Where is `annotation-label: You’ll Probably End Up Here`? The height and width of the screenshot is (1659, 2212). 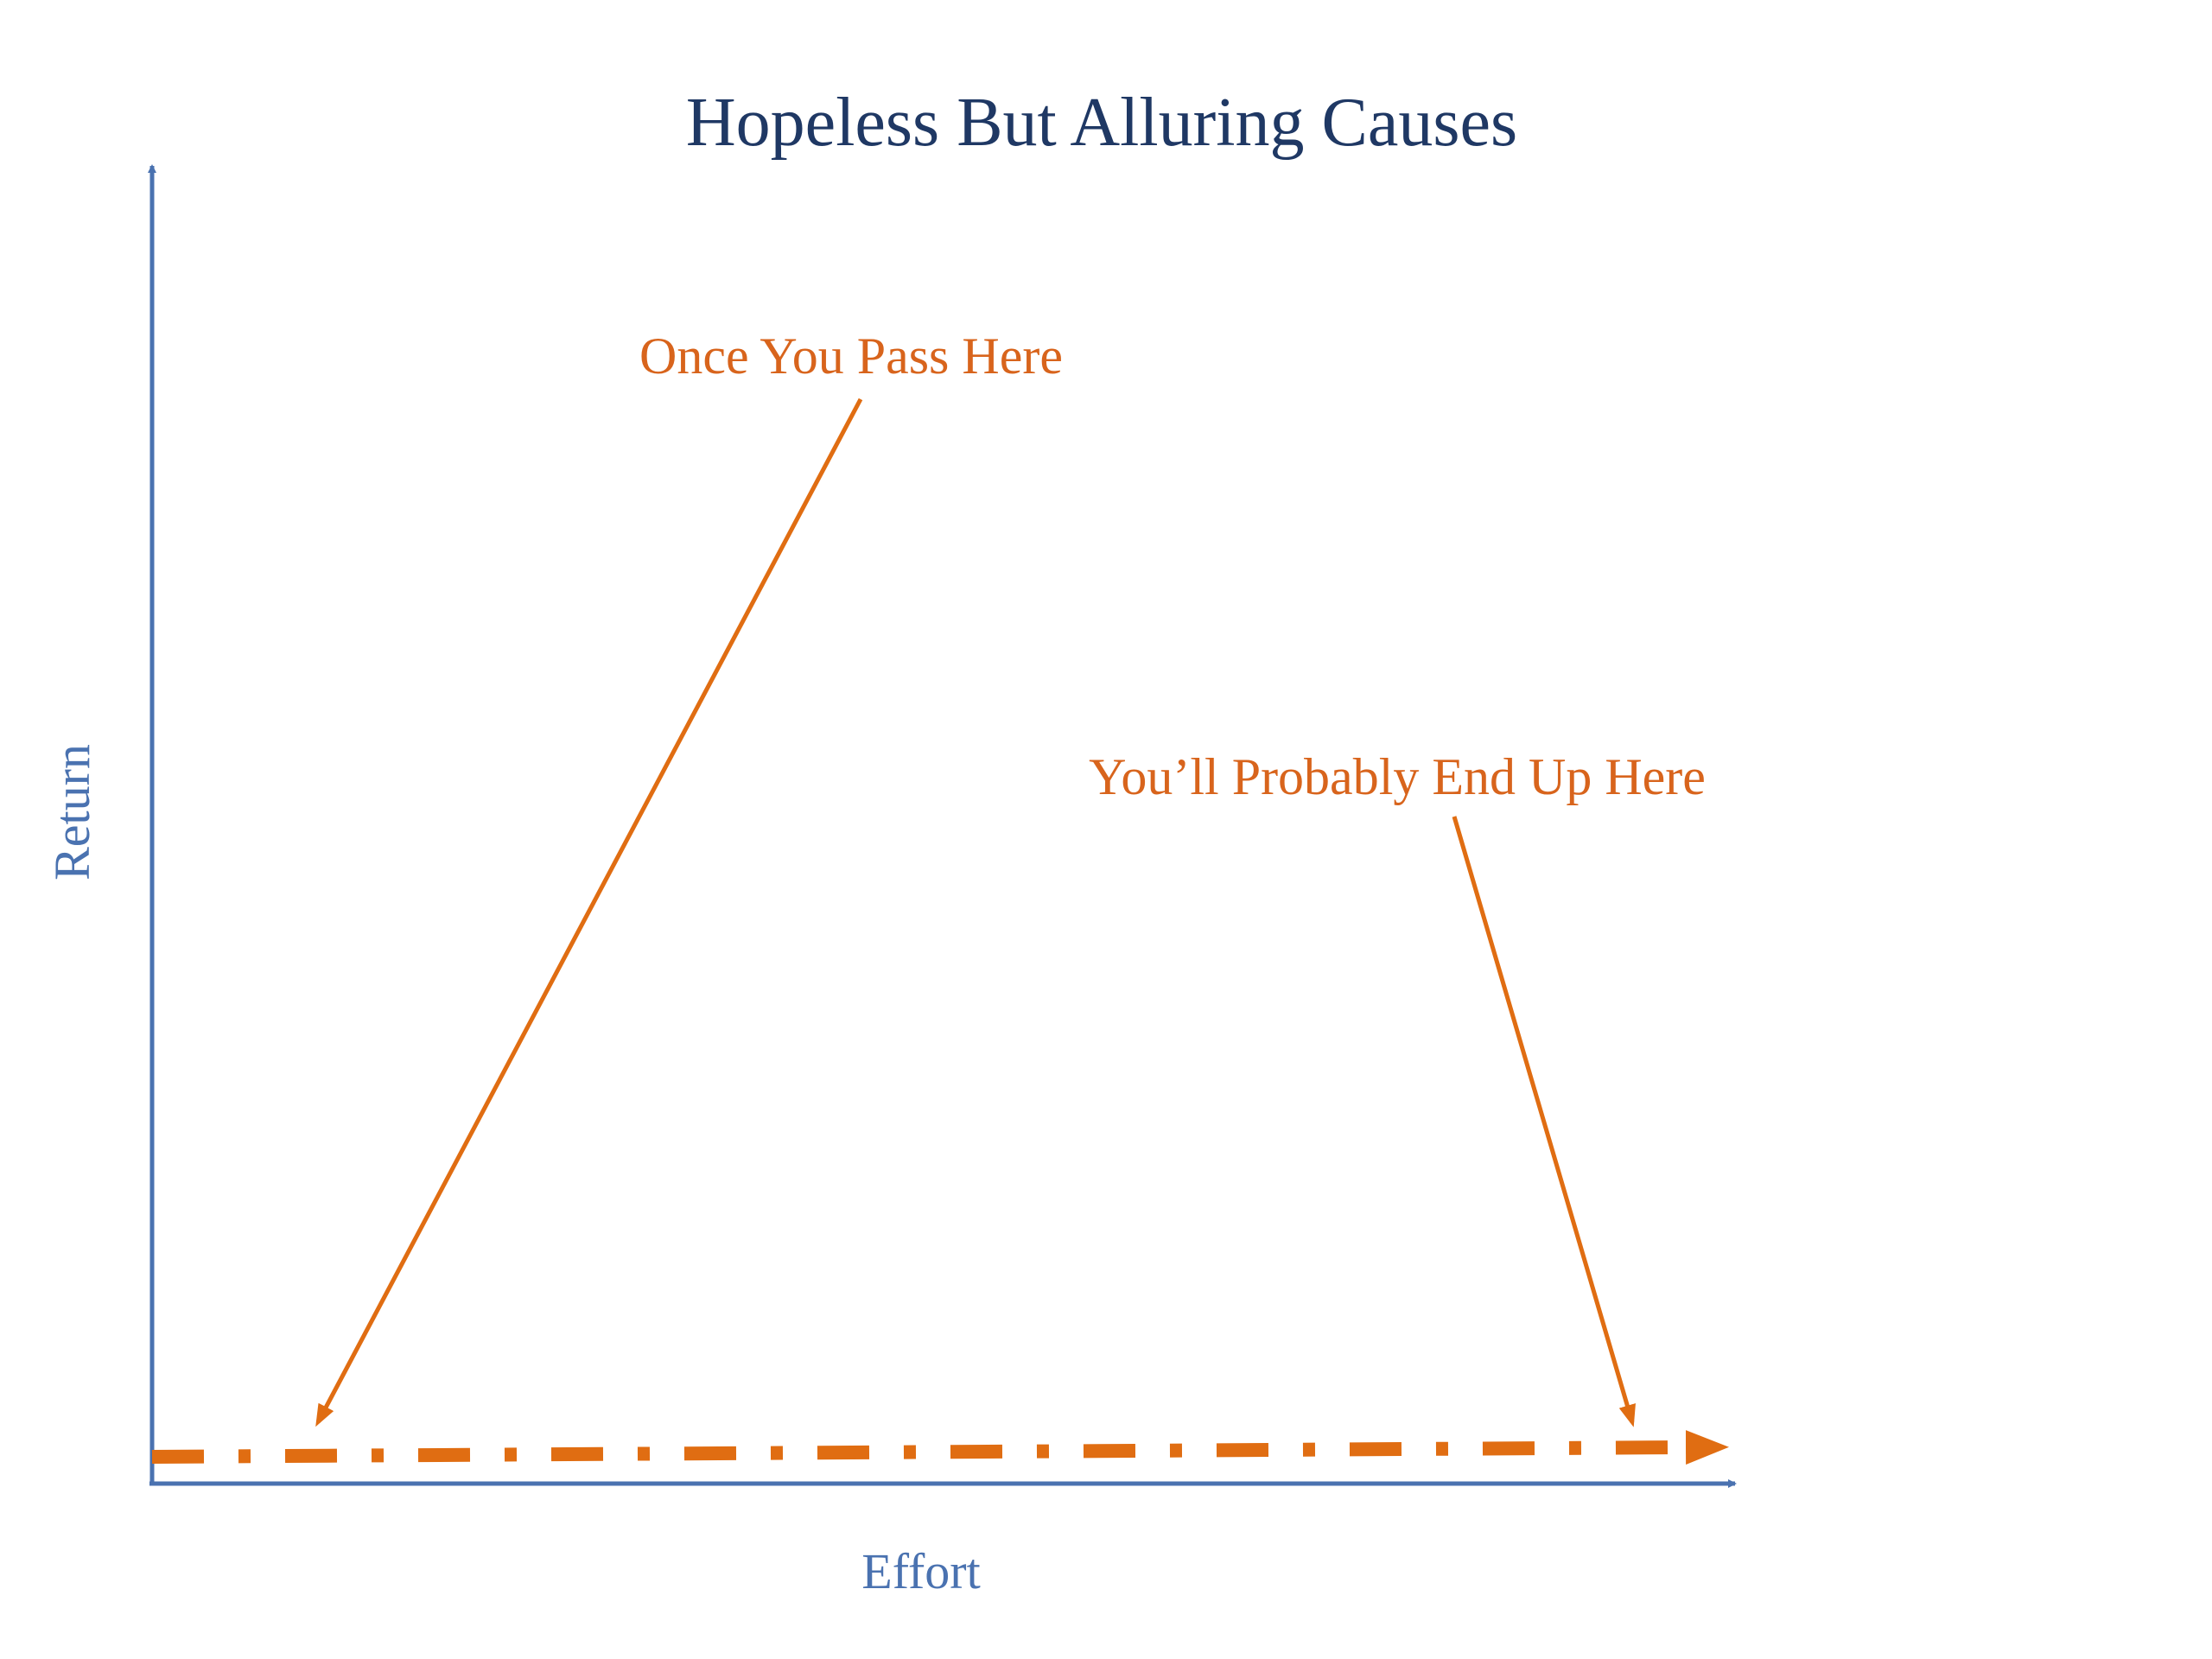
annotation-label: You’ll Probably End Up Here is located at coordinates (1397, 776).